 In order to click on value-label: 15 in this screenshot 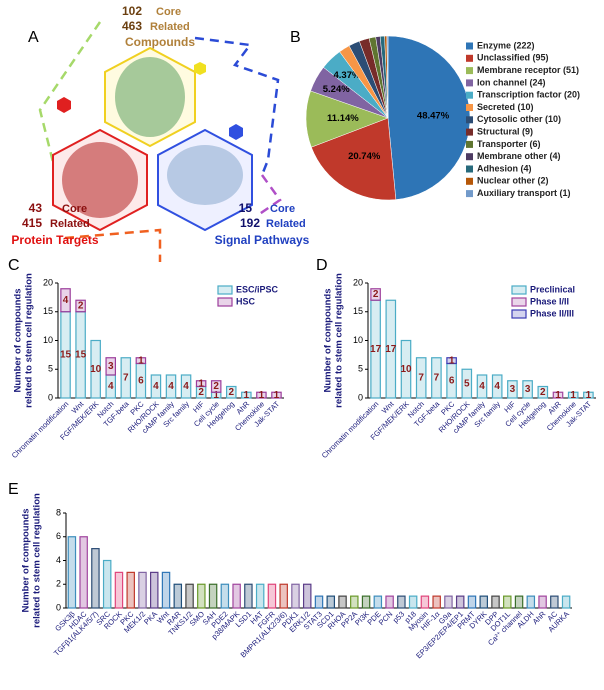, I will do `click(81, 355)`.